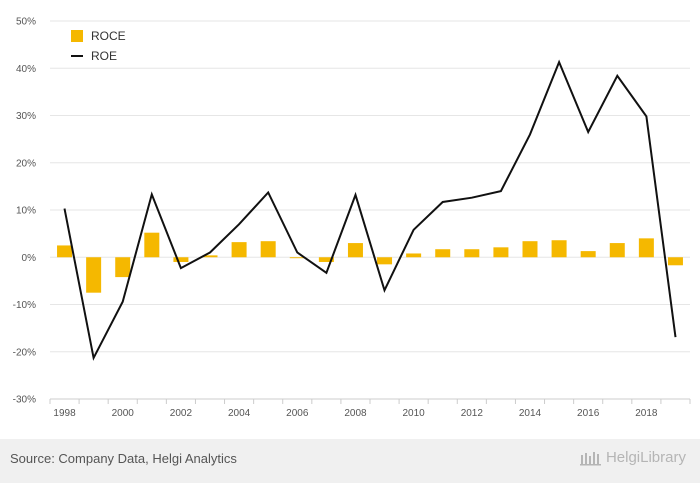 The image size is (700, 483). Describe the element at coordinates (472, 413) in the screenshot. I see `x-tick-label: 2012` at that location.